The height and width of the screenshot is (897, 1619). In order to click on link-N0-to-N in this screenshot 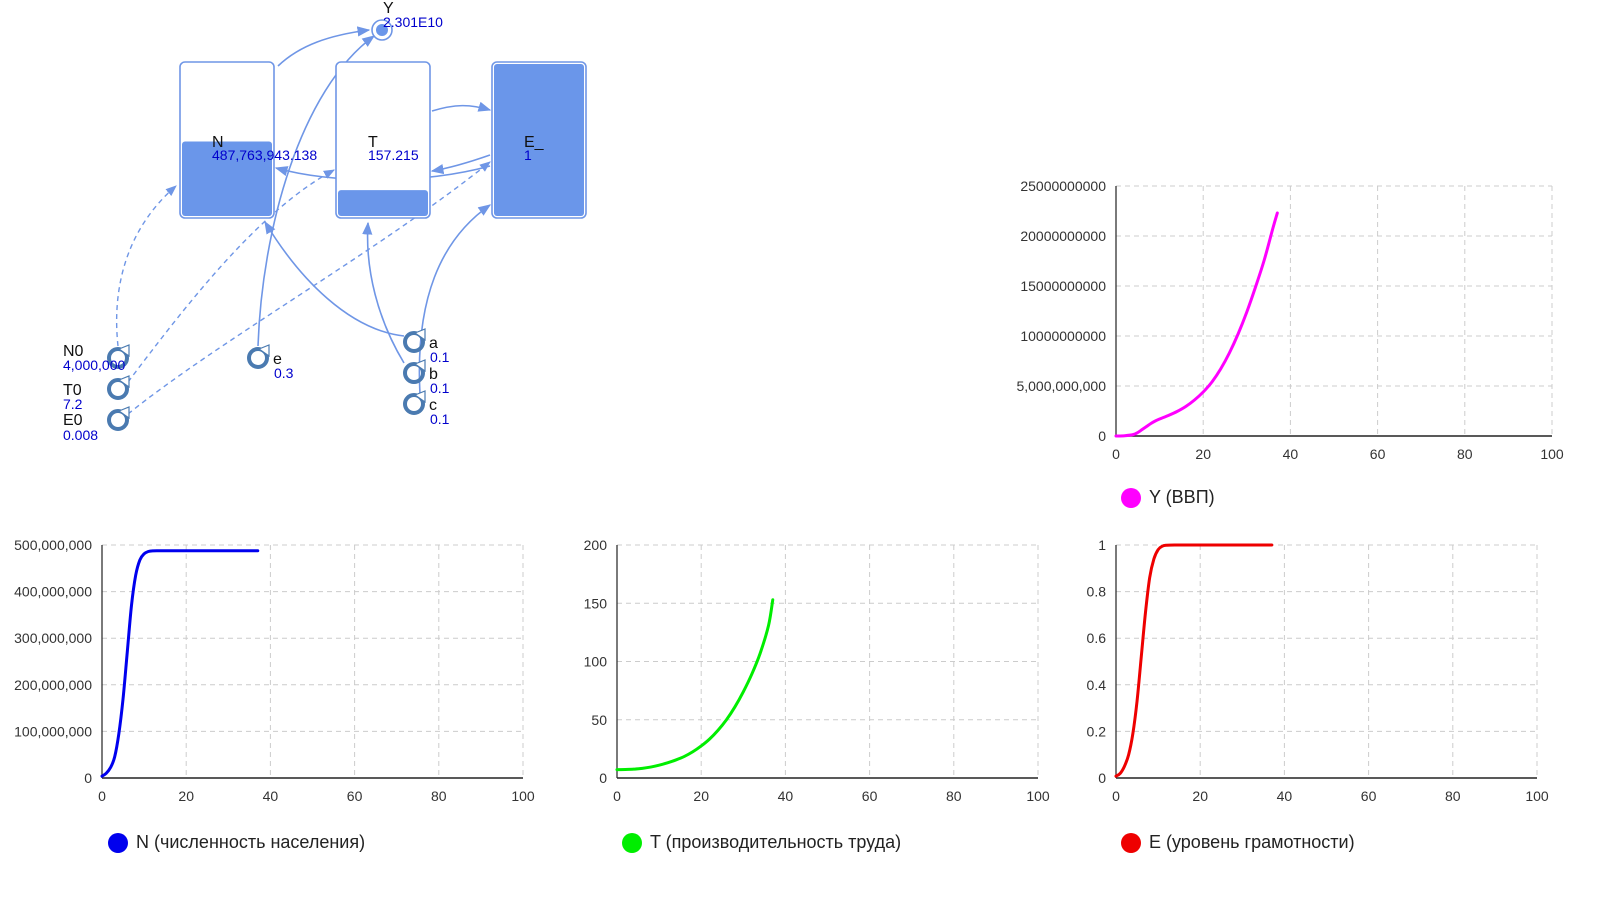, I will do `click(146, 266)`.